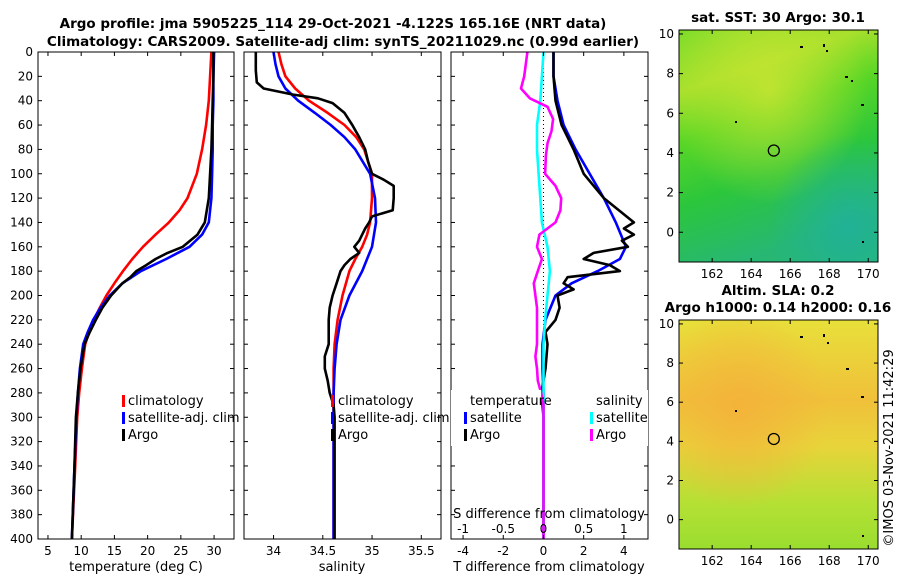  I want to click on x-tick-label: 10, so click(81, 551).